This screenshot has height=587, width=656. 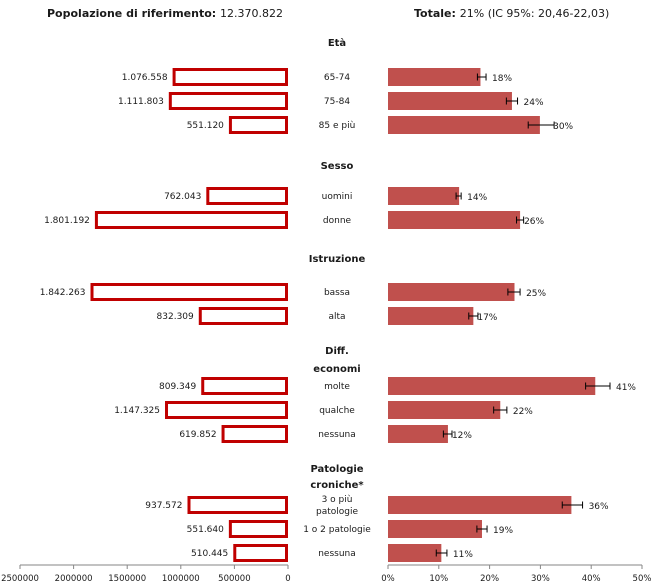 I want to click on prevalence-label: 18%, so click(x=502, y=79).